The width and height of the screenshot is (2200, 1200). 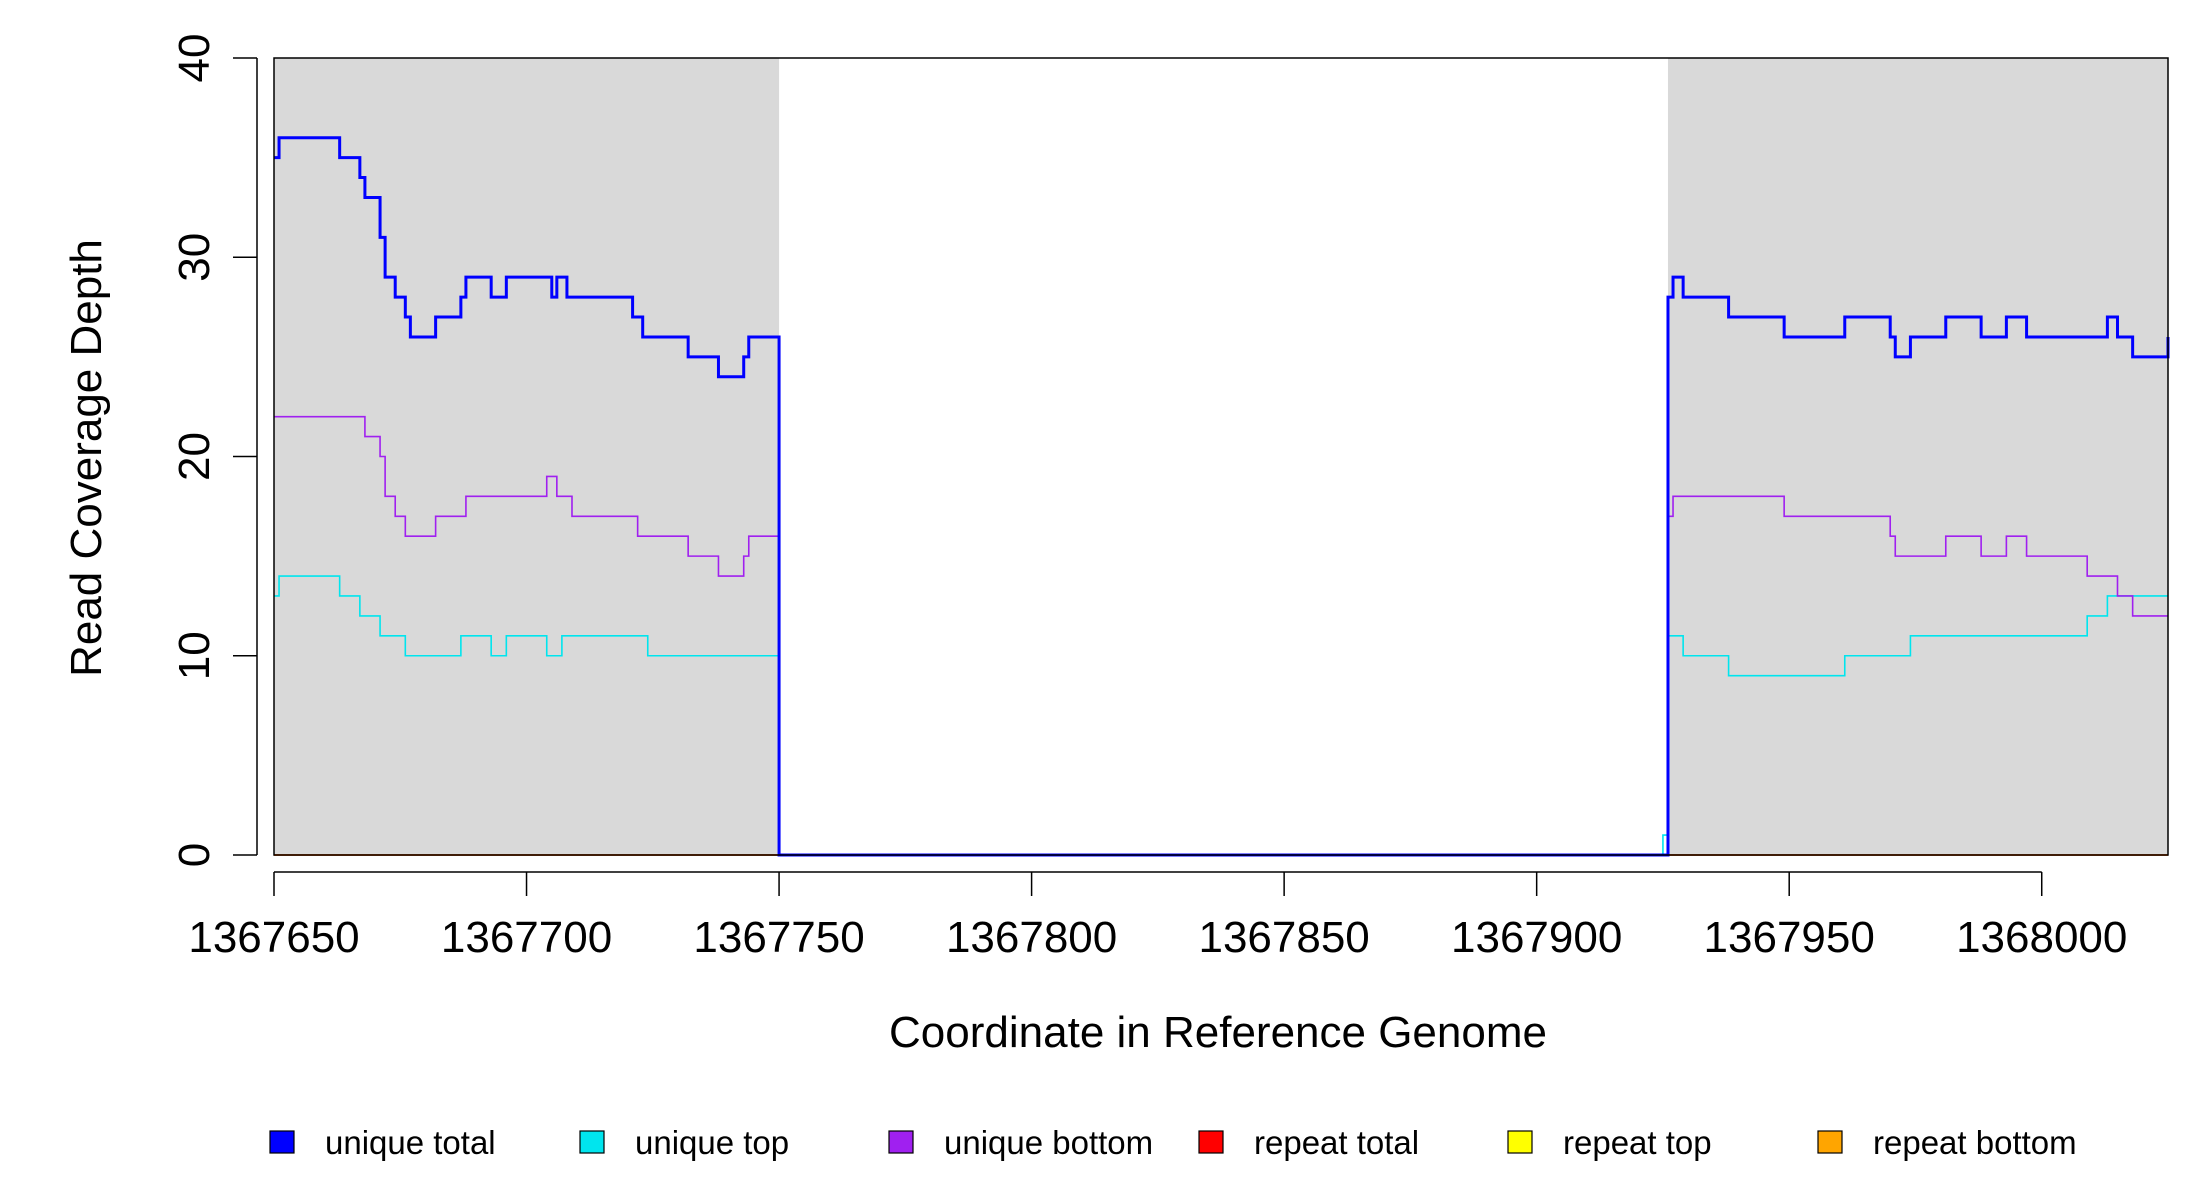 I want to click on x-tick-label: 1367850, so click(x=1283, y=937).